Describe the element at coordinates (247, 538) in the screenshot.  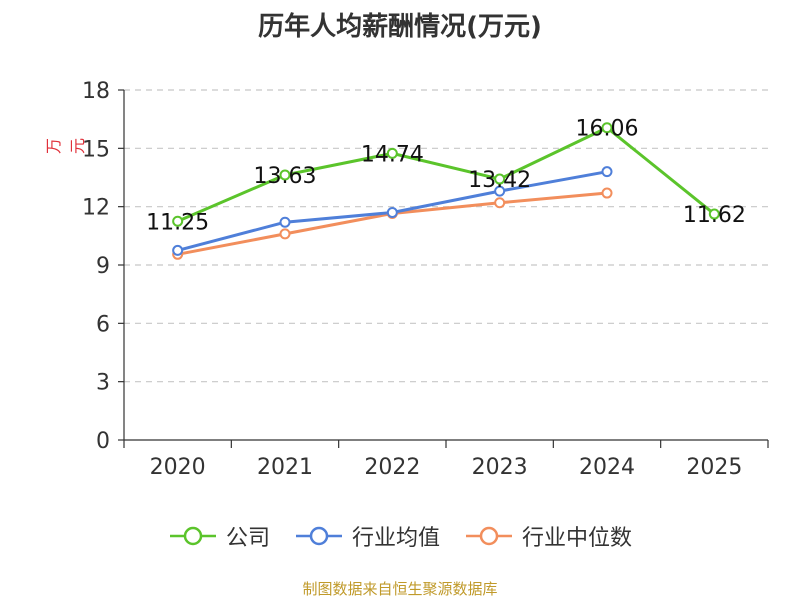
I see `legend-label-company: 公司` at that location.